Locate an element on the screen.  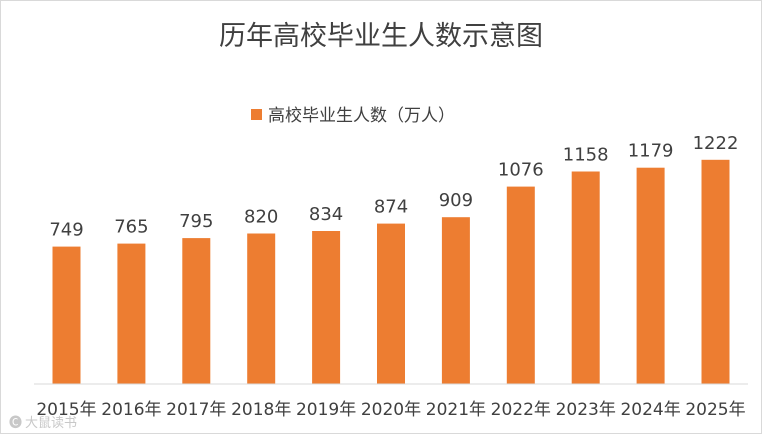
x-tick-label-3: 2018年 is located at coordinates (261, 410).